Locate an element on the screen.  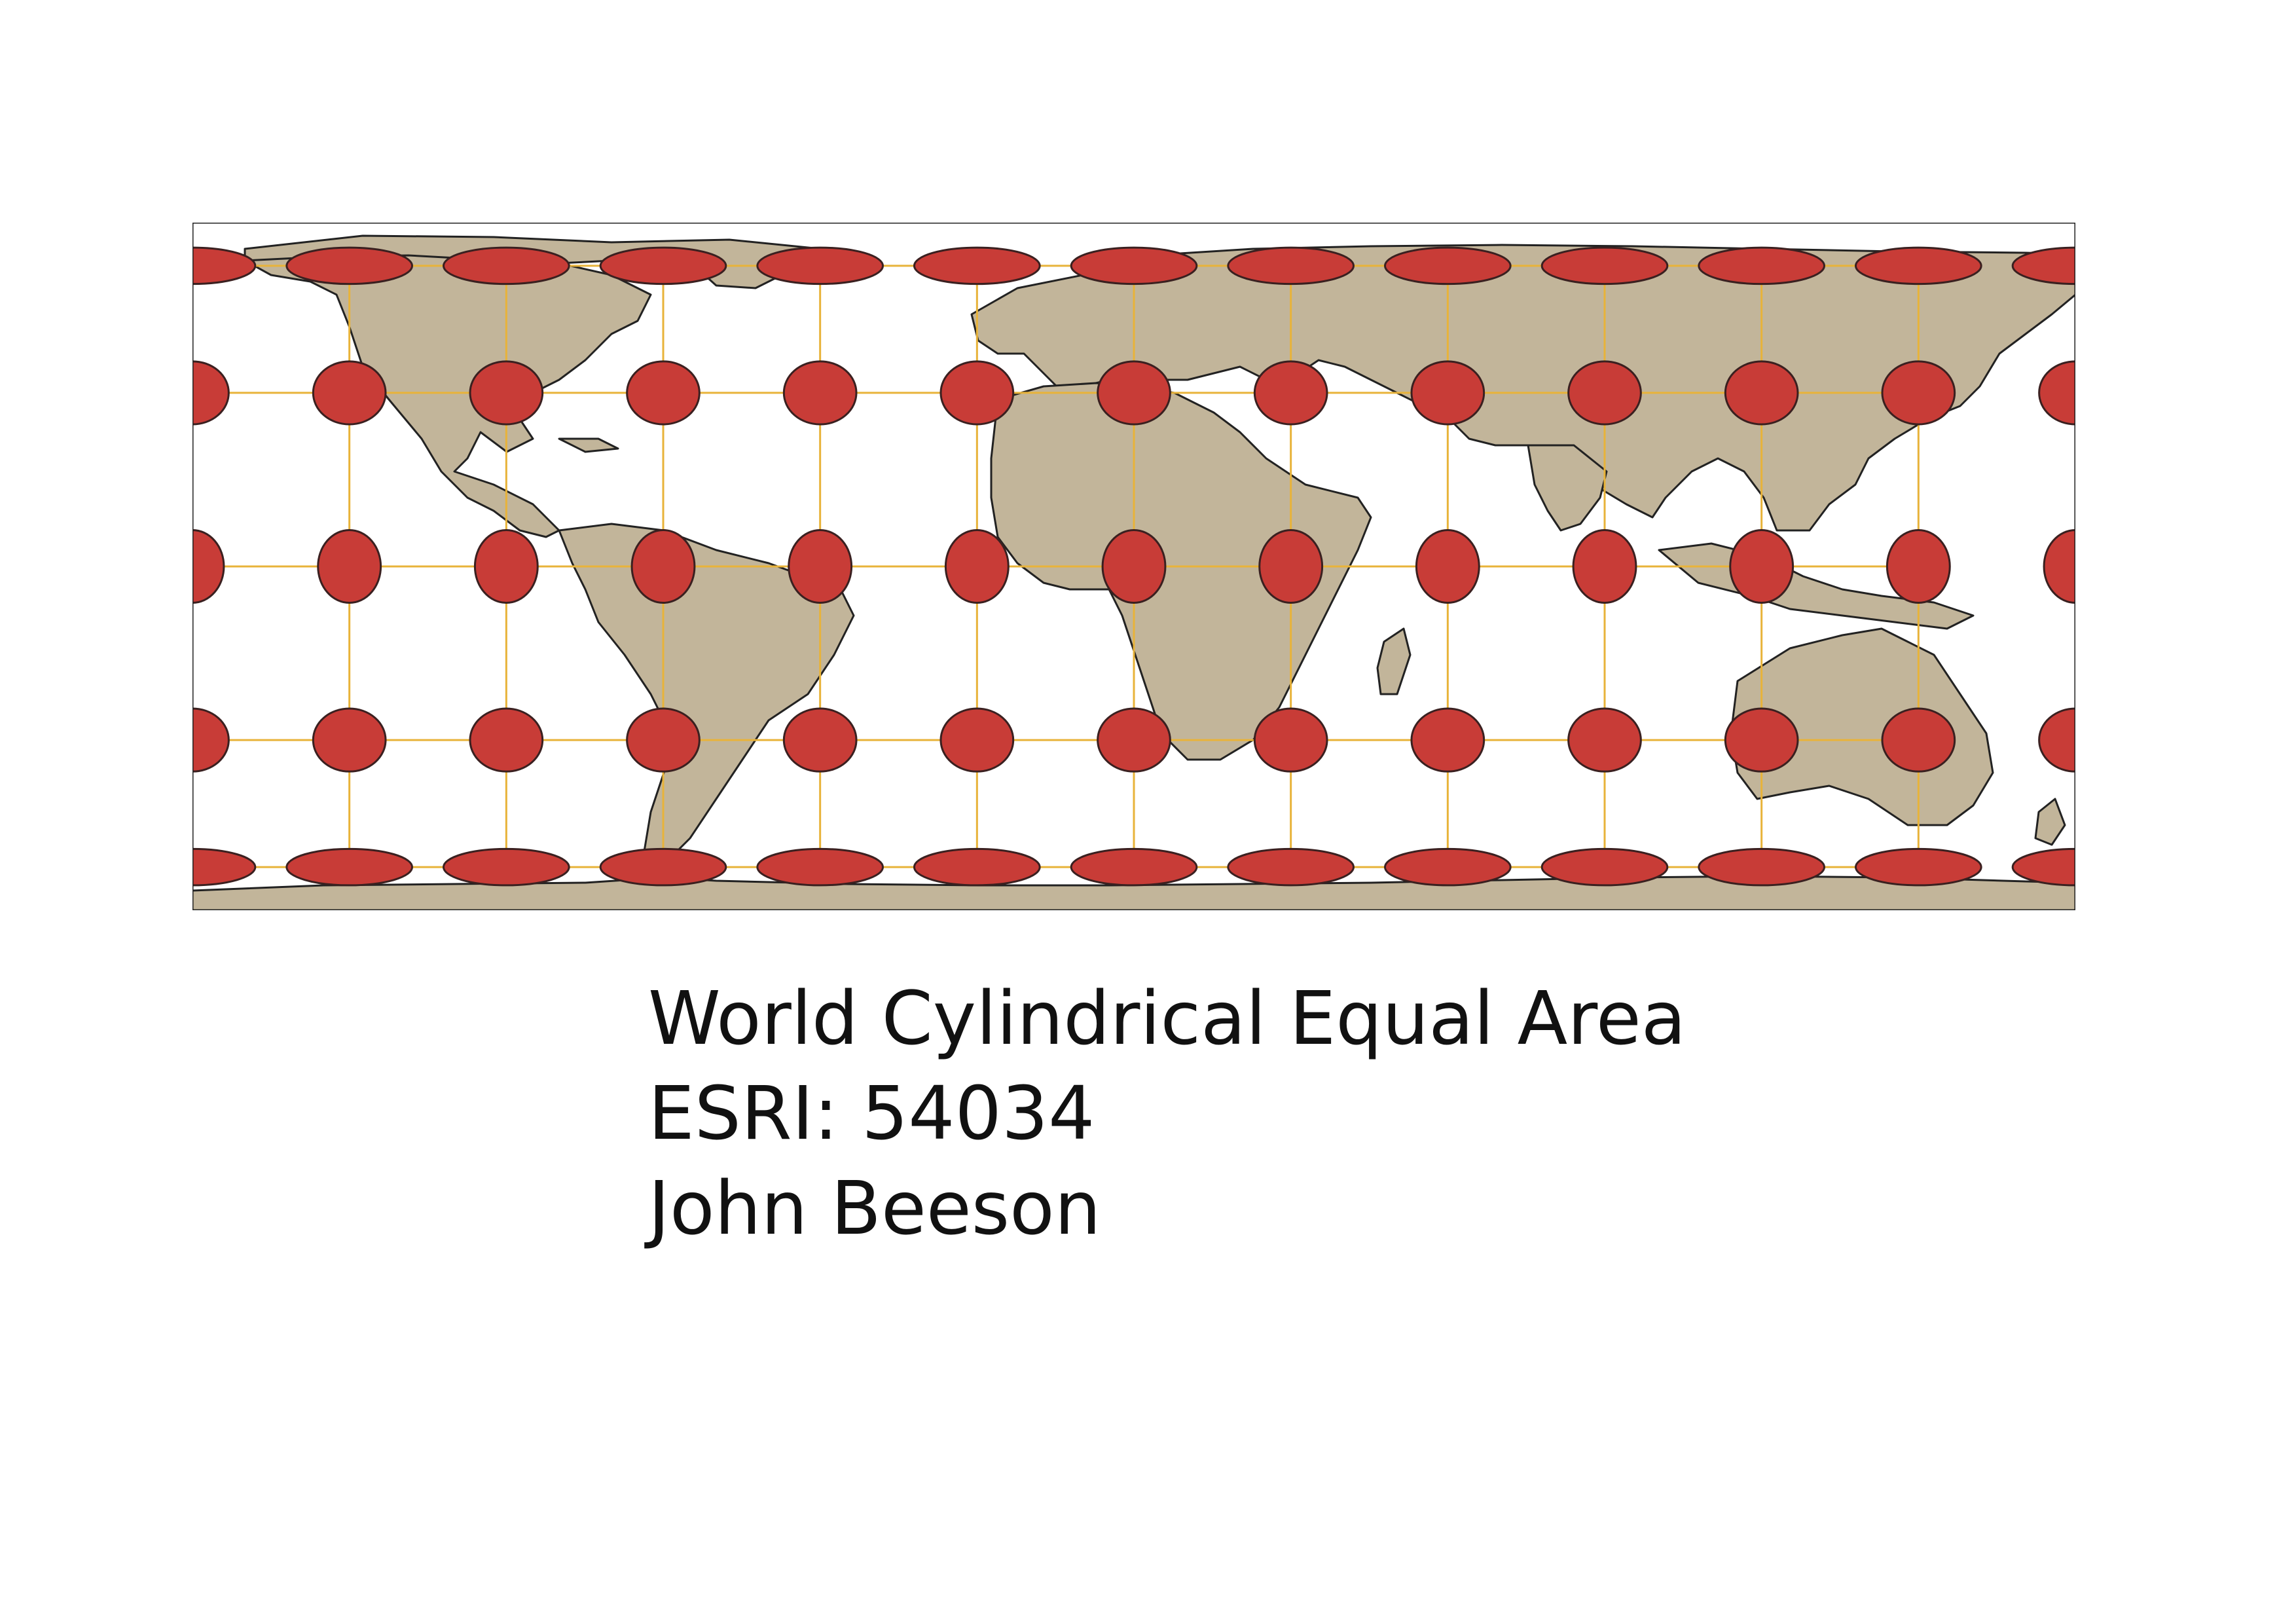
new-zealand is located at coordinates (2050, 822).